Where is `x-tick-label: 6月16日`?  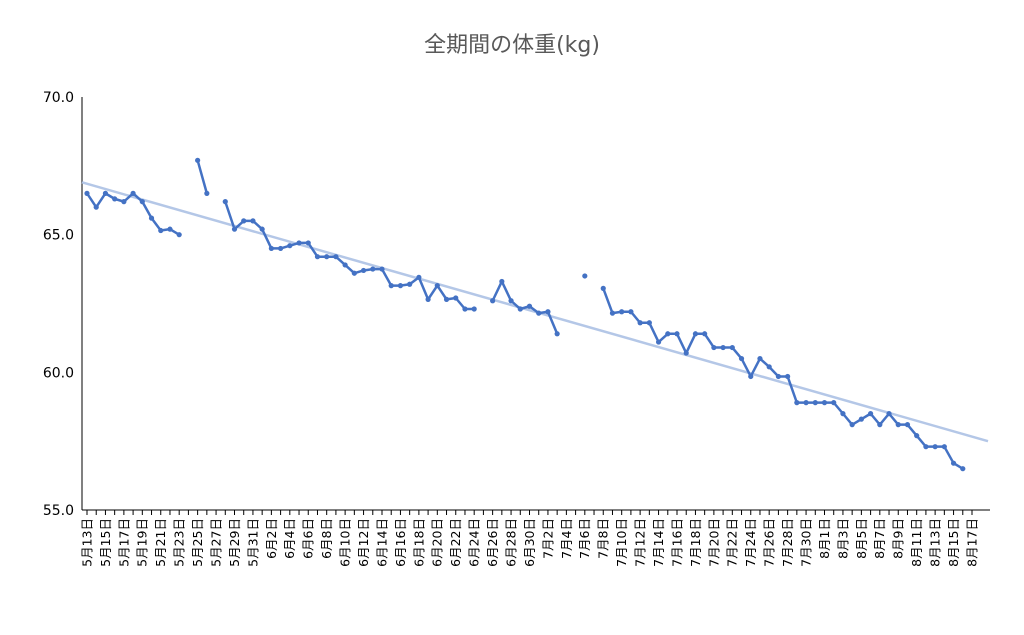
x-tick-label: 6月16日 is located at coordinates (400, 542).